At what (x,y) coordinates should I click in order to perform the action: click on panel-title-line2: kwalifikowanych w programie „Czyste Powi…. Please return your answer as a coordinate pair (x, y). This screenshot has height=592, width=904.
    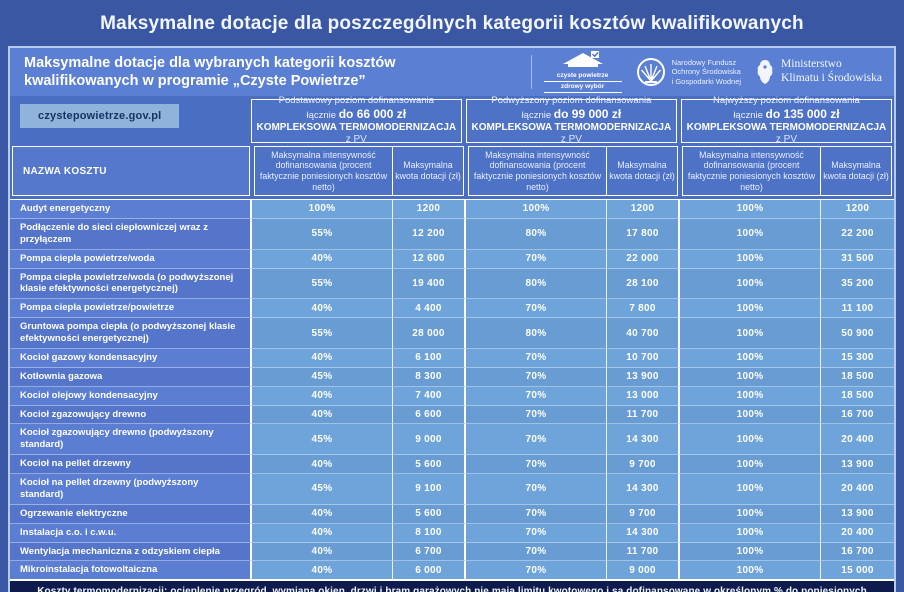
    Looking at the image, I should click on (195, 81).